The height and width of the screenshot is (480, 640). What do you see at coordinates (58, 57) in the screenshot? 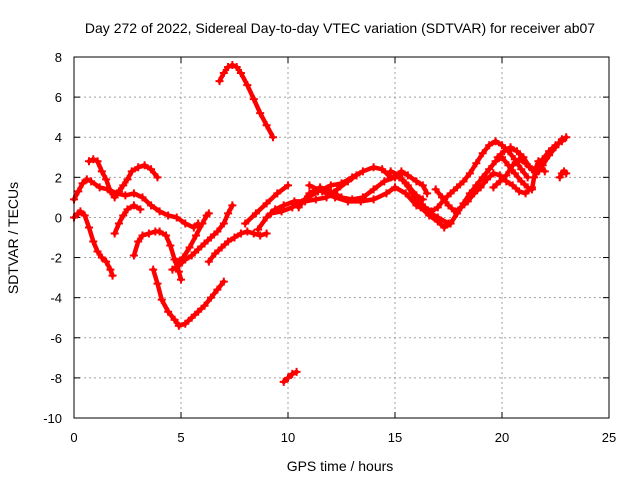
I see `y-tick-label: 8` at bounding box center [58, 57].